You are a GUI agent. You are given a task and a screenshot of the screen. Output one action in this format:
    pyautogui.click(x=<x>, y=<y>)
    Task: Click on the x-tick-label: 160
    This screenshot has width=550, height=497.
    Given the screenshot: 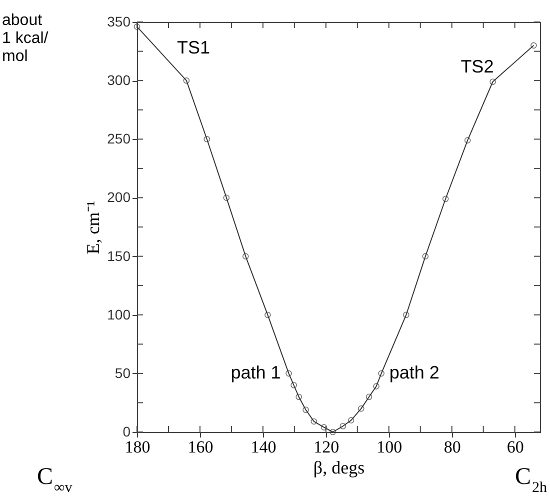 What is the action you would take?
    pyautogui.click(x=201, y=447)
    